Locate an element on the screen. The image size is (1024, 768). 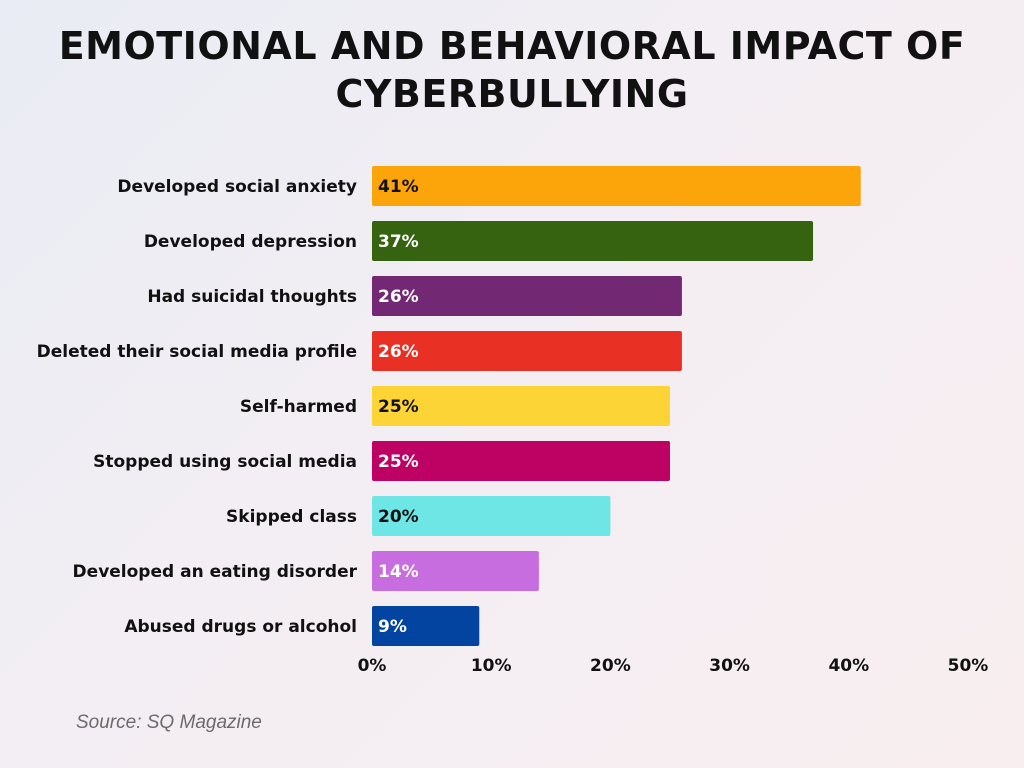
value-label-1: 41% is located at coordinates (398, 187).